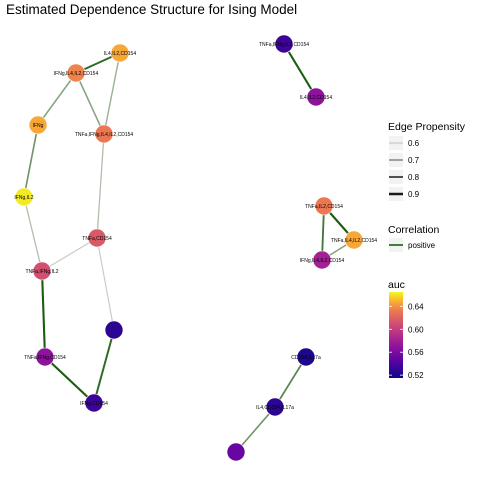  I want to click on node-n11: TNFa,IFNg,IL2,CD154, so click(284, 44).